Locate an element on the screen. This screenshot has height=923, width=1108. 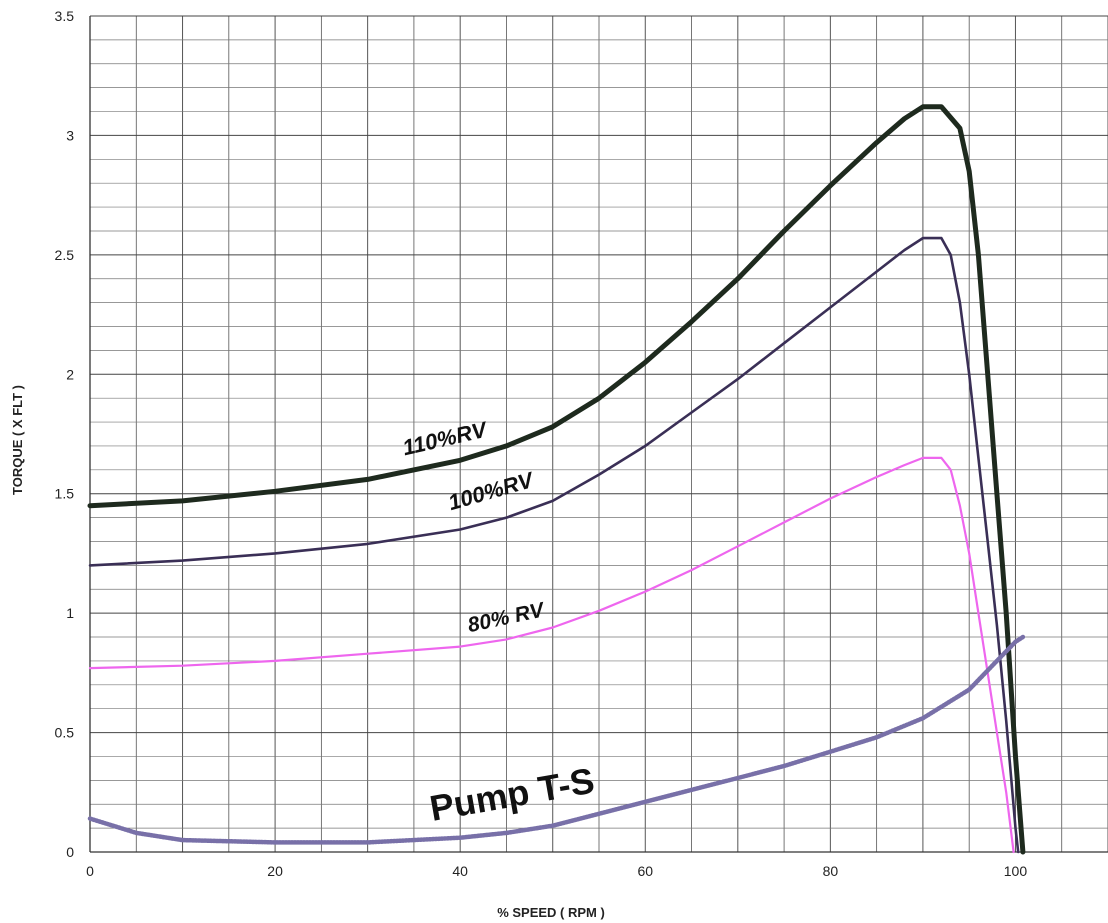
x-tick-label: 60 is located at coordinates (645, 871).